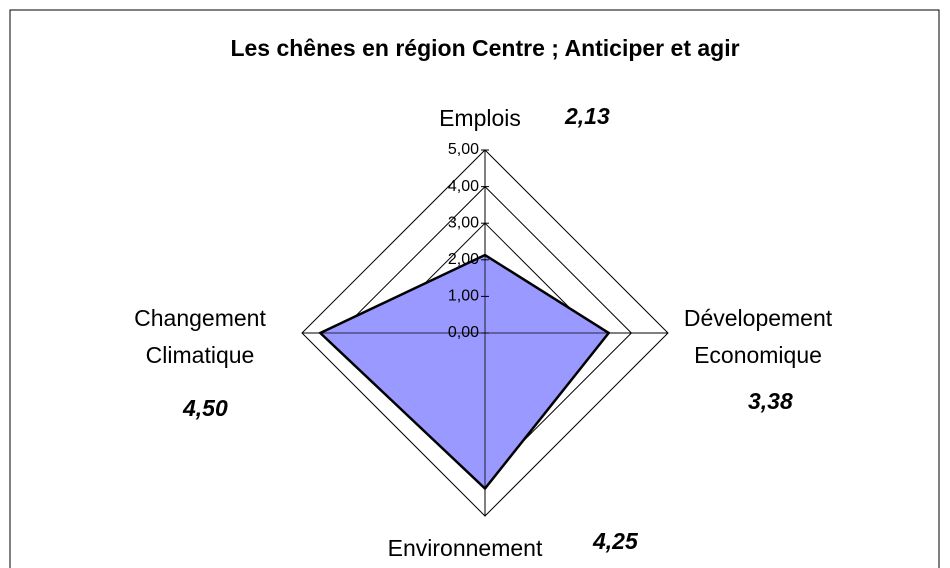 The width and height of the screenshot is (950, 568). Describe the element at coordinates (480, 118) in the screenshot. I see `category-label: Emplois` at that location.